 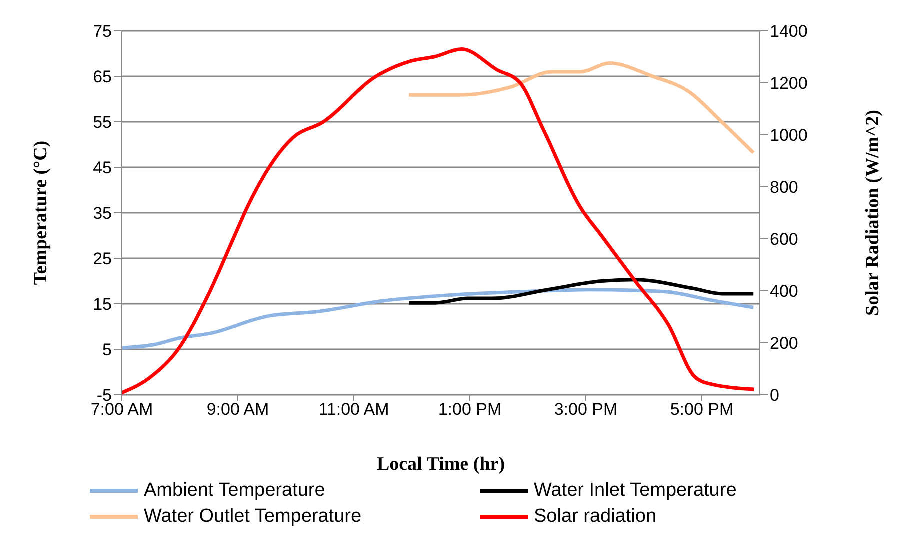 I want to click on y-tick-label: 65, so click(x=102, y=77).